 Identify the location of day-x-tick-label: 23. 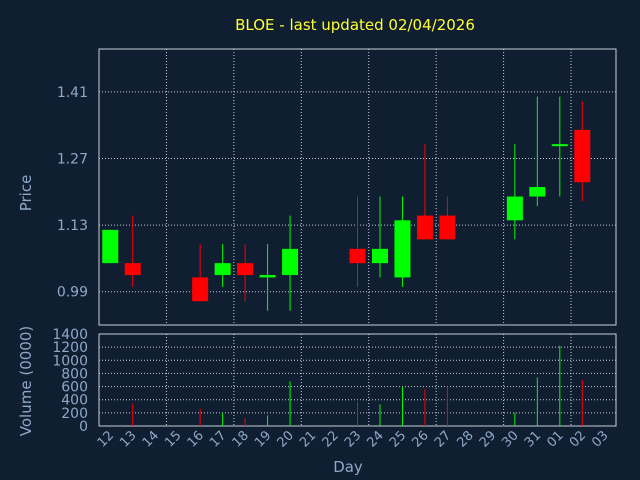
(353, 439).